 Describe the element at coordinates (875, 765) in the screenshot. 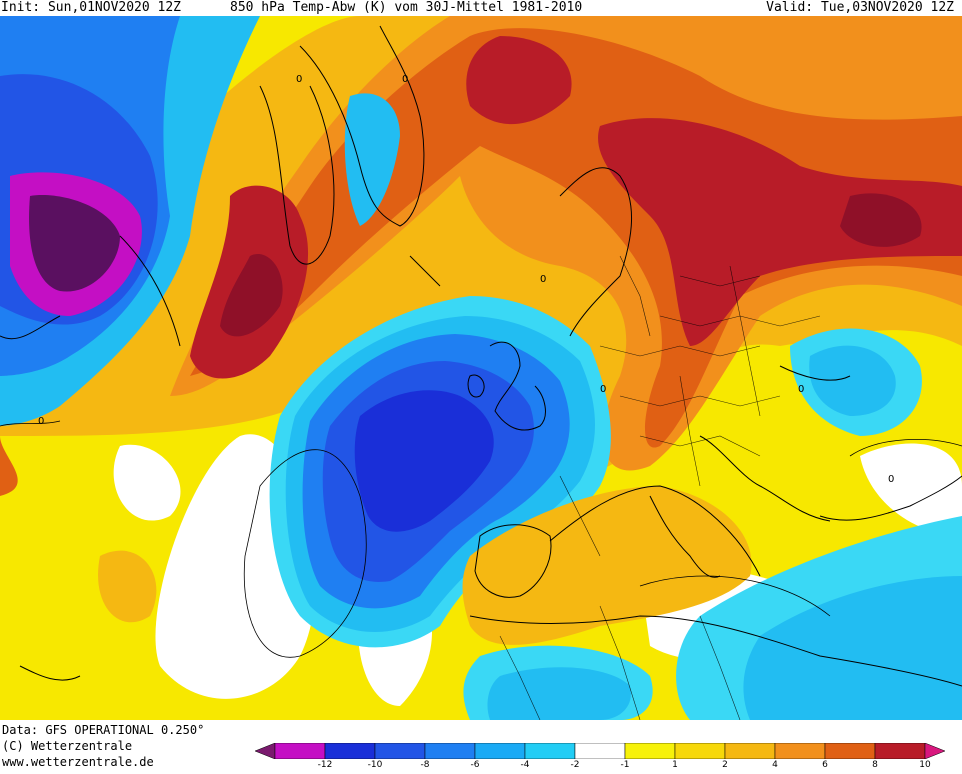

I see `legend-tick-label: 8` at that location.